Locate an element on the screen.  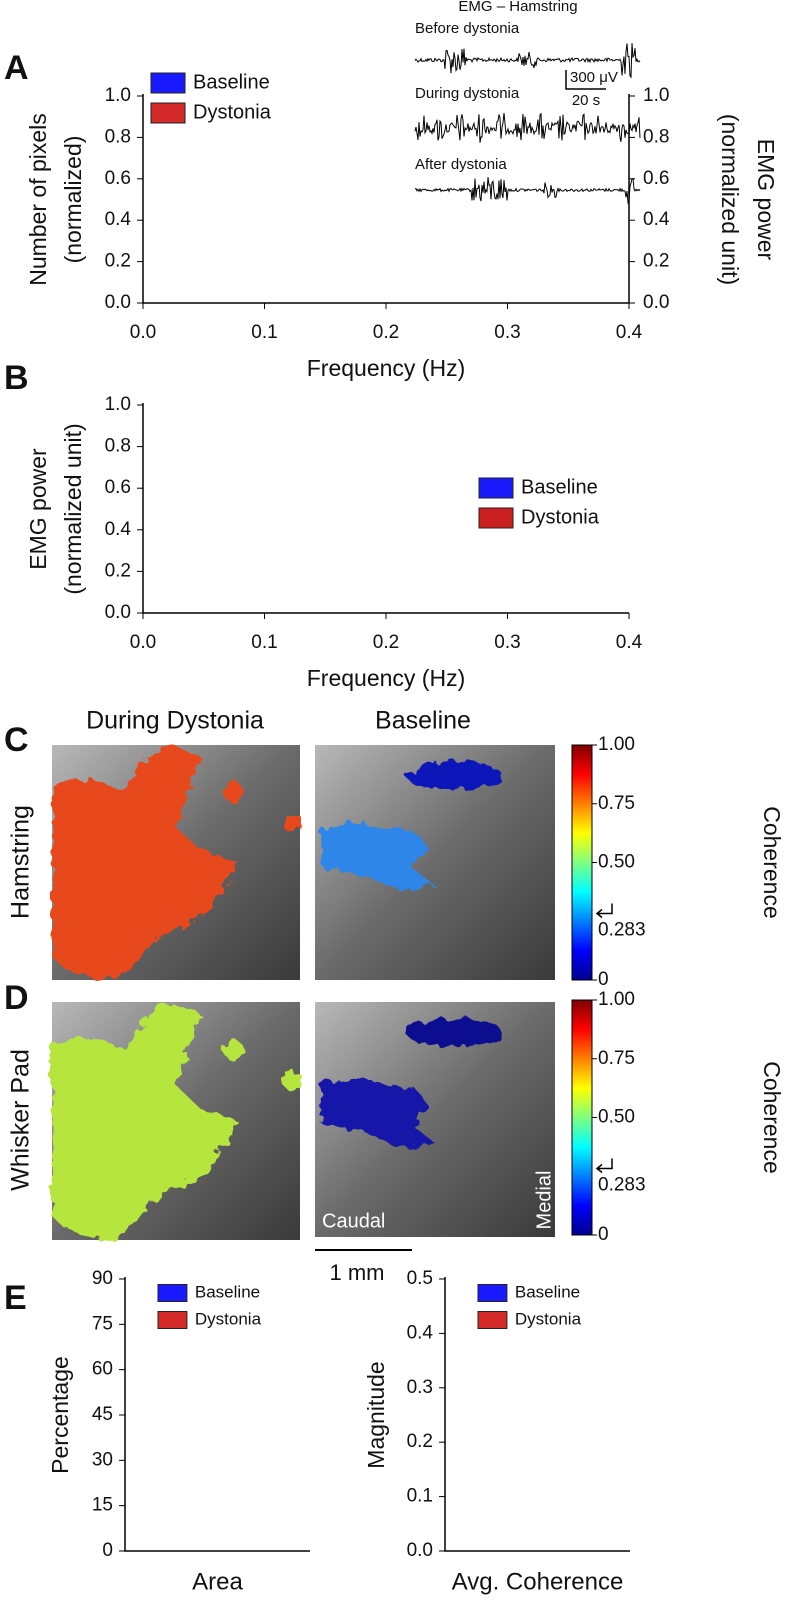
y-tick-label: 0.5 is located at coordinates (420, 1278).